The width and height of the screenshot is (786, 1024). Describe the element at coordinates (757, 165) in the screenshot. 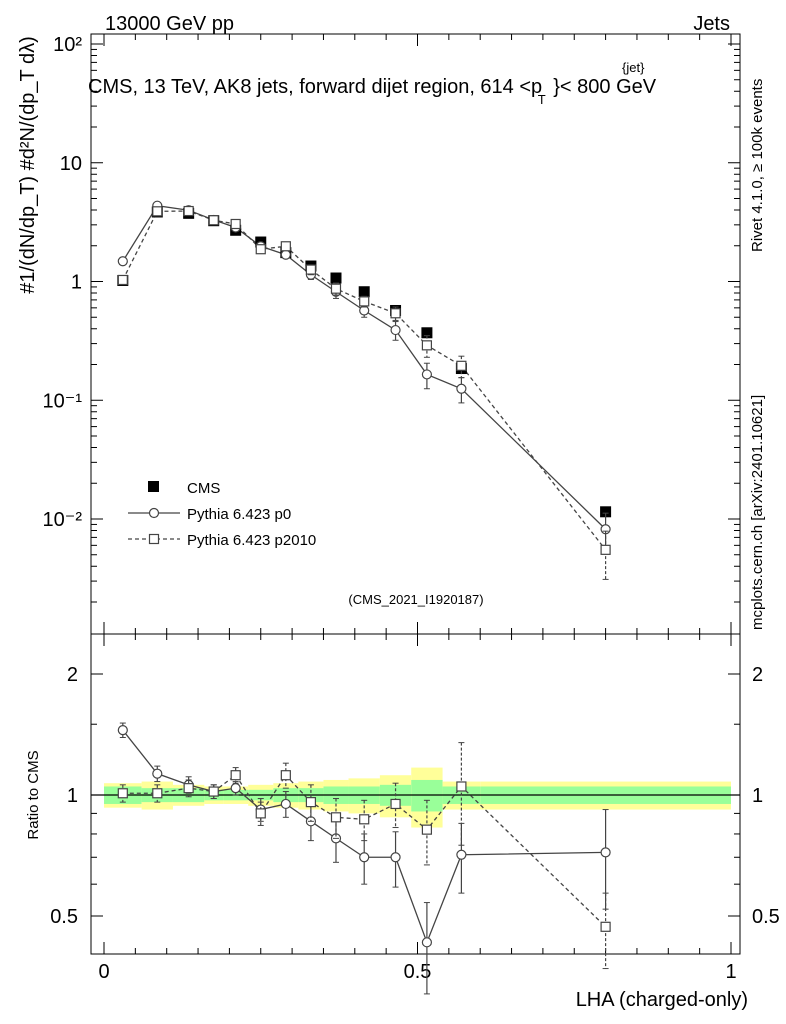

I see `rivet-label: Rivet 4.1.0, ≥ 100k events` at that location.